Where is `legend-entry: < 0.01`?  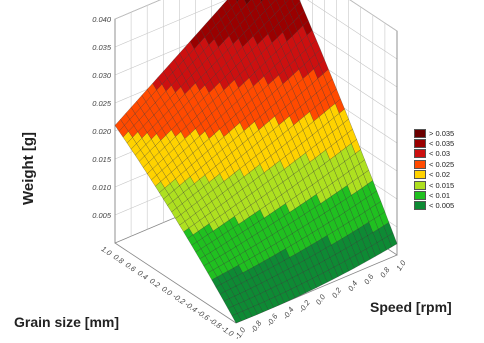
legend-entry: < 0.01 is located at coordinates (434, 195).